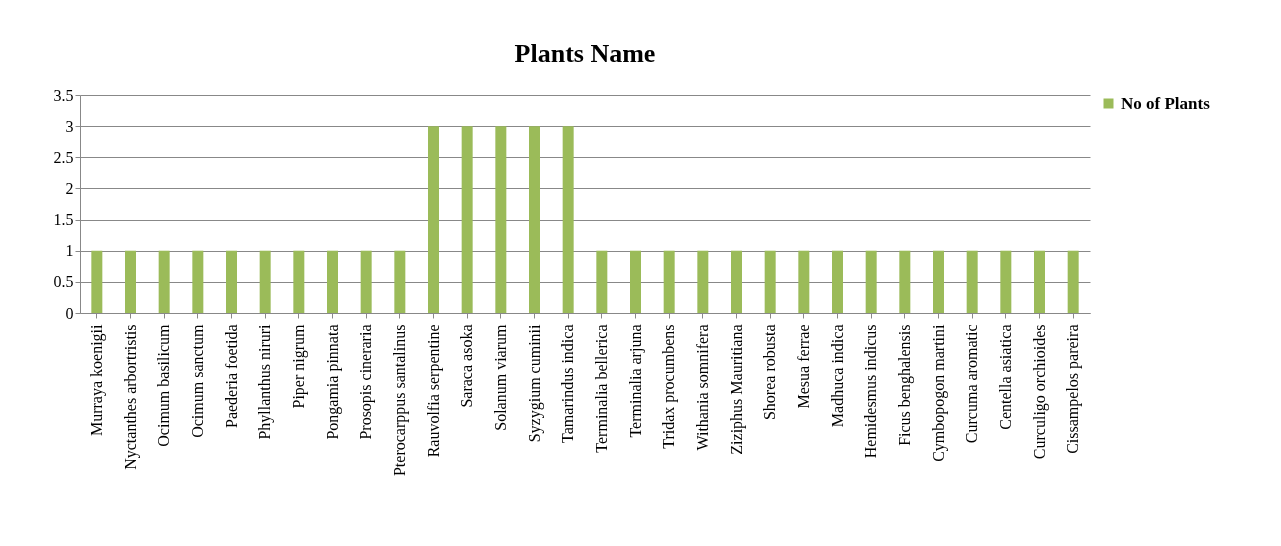 Image resolution: width=1281 pixels, height=546 pixels. I want to click on legend-label: No of Plants, so click(1166, 103).